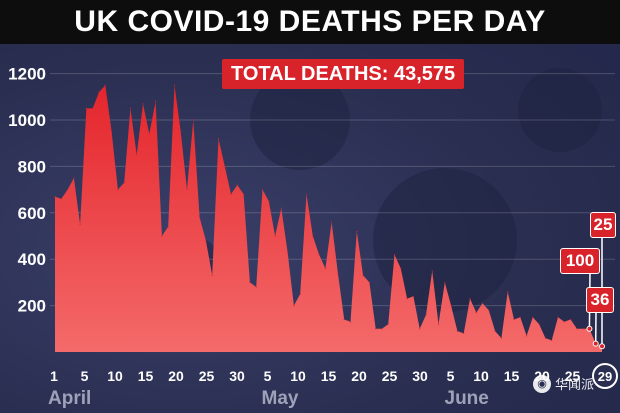  What do you see at coordinates (207, 376) in the screenshot?
I see `x-tick-5: 25` at bounding box center [207, 376].